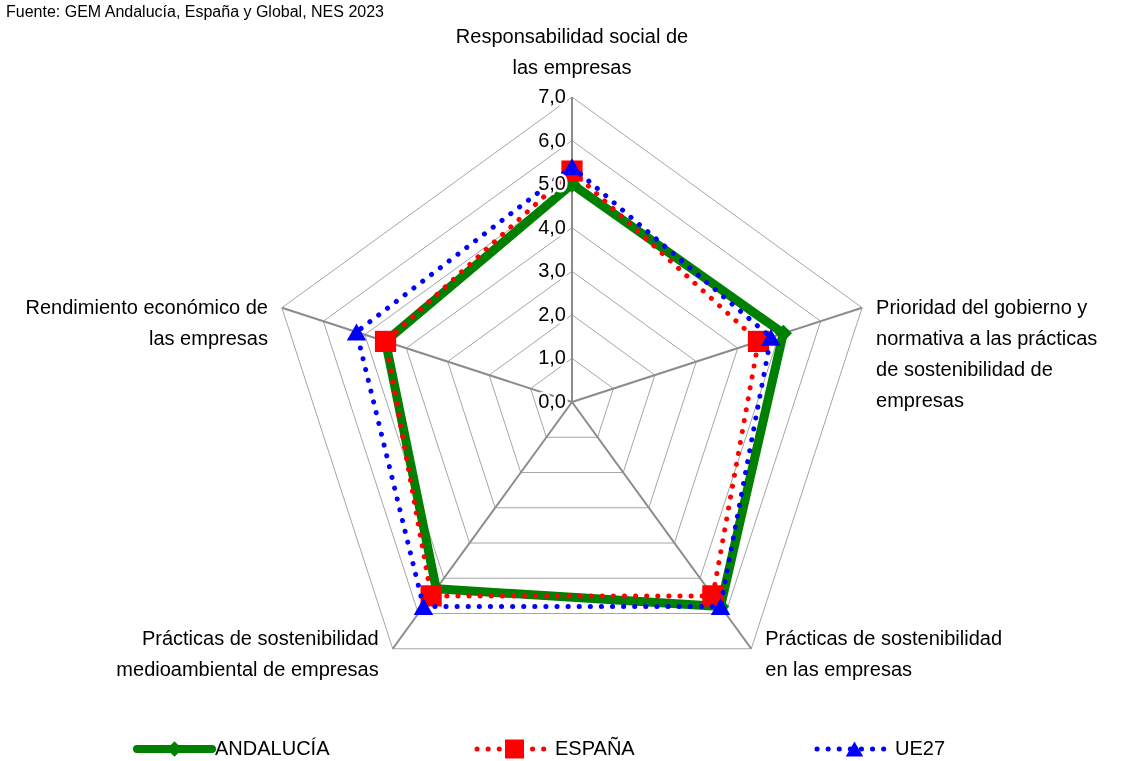  What do you see at coordinates (552, 139) in the screenshot?
I see `y-tick-label: 6,0` at bounding box center [552, 139].